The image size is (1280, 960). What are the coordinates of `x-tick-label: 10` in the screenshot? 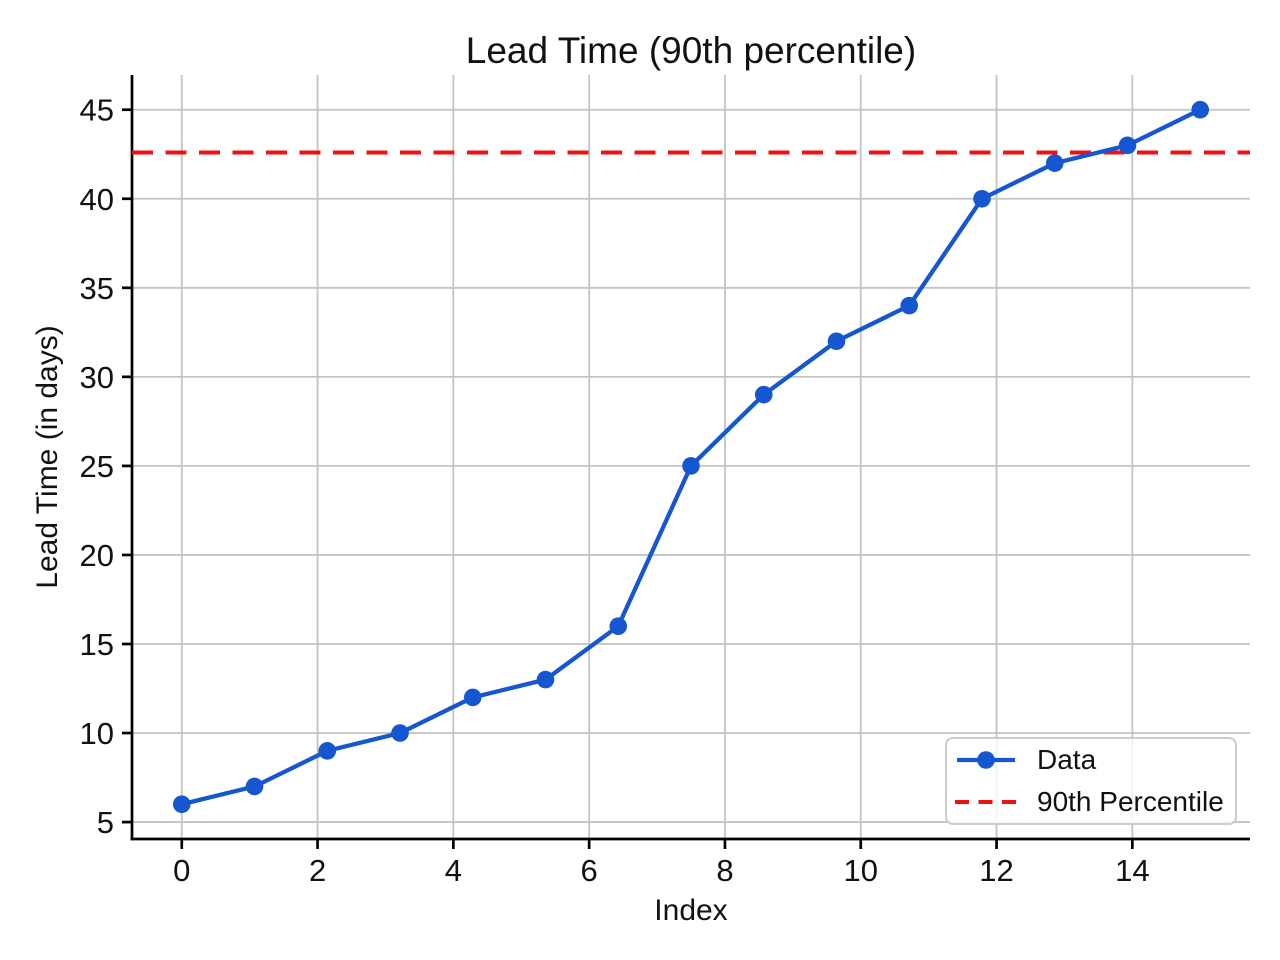 It's located at (861, 870).